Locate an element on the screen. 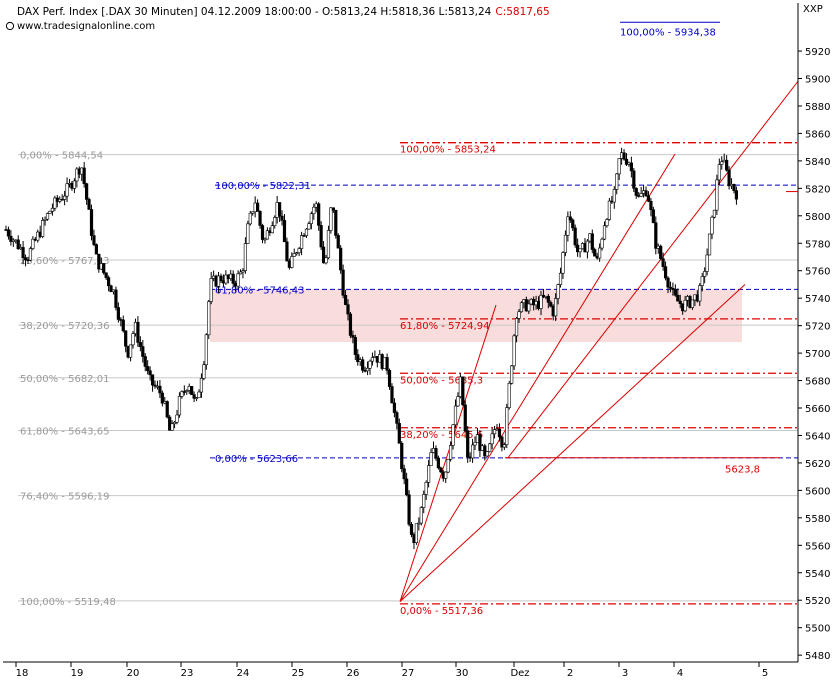  x-tick-label: 30 is located at coordinates (462, 673).